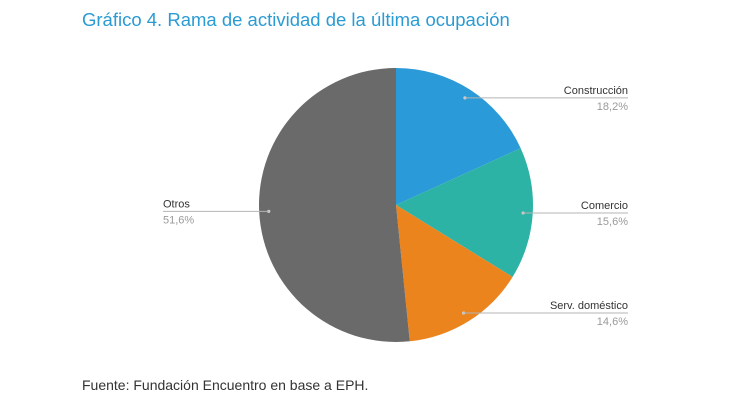 The width and height of the screenshot is (730, 411). I want to click on slice-label-comercio: Comercio, so click(604, 206).